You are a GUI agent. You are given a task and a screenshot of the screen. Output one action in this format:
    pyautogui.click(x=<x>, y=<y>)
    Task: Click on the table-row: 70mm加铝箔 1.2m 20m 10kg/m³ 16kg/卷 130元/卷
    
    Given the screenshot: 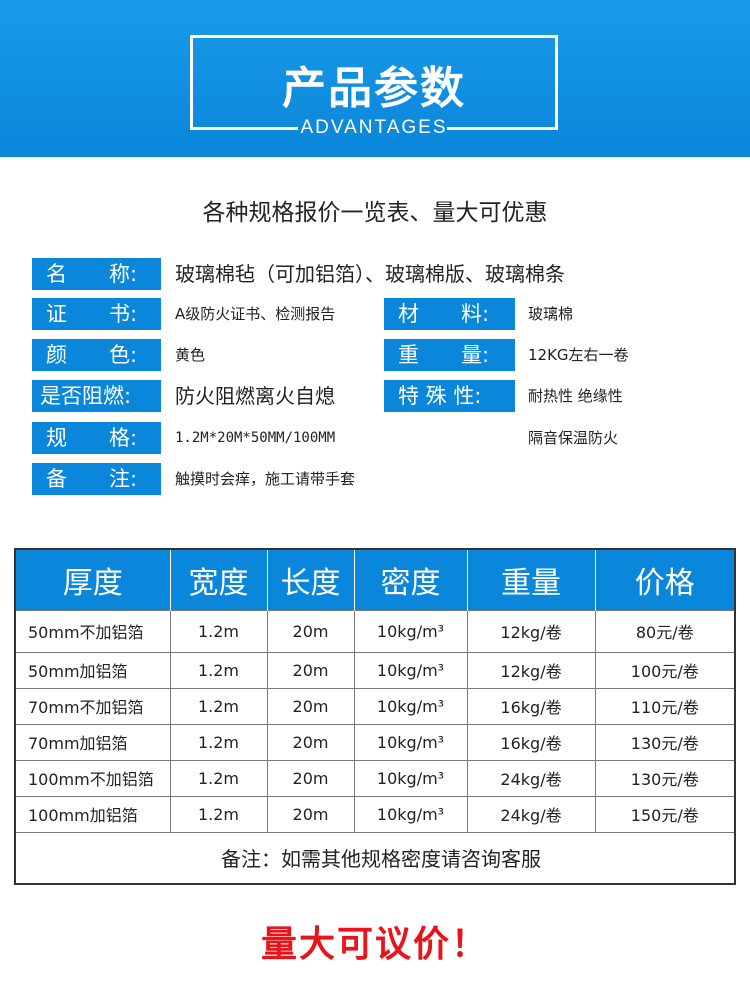 What is the action you would take?
    pyautogui.click(x=375, y=742)
    